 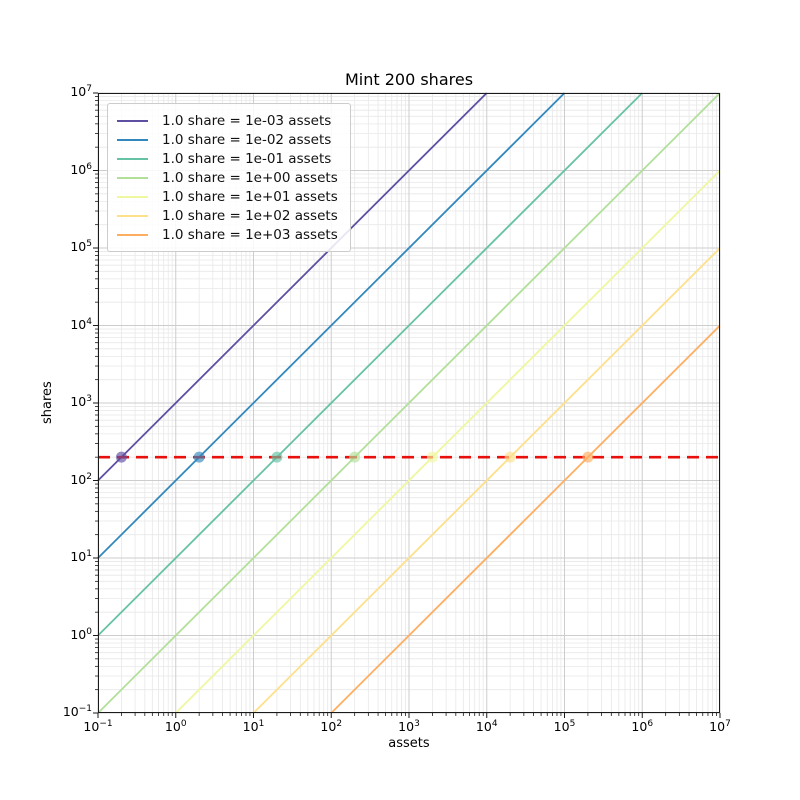 I want to click on legend-label: 1.0 share = 1e+02 assets, so click(x=250, y=215).